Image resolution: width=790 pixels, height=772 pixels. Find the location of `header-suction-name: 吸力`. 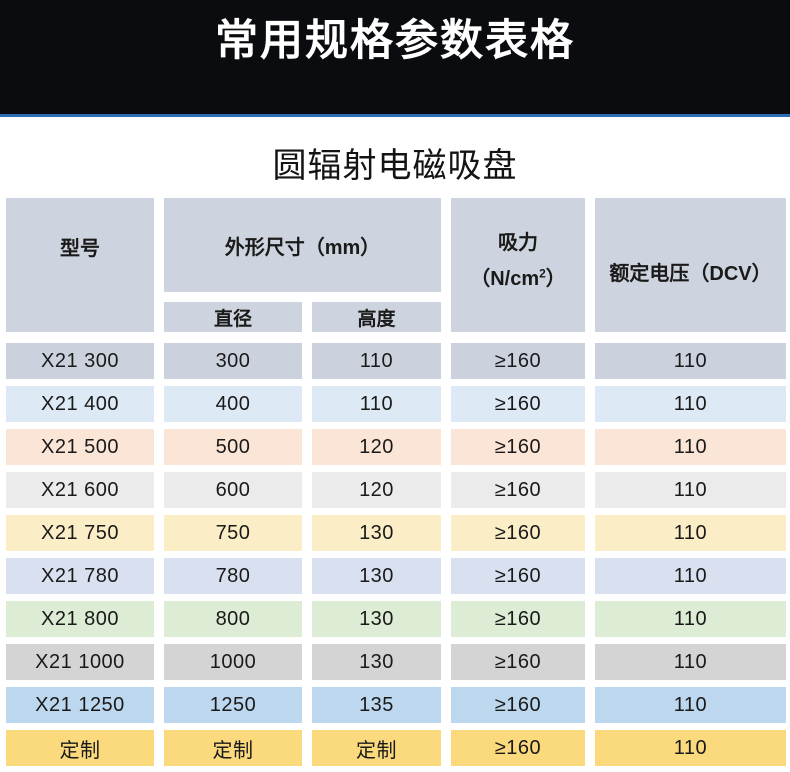

header-suction-name: 吸力 is located at coordinates (518, 242).